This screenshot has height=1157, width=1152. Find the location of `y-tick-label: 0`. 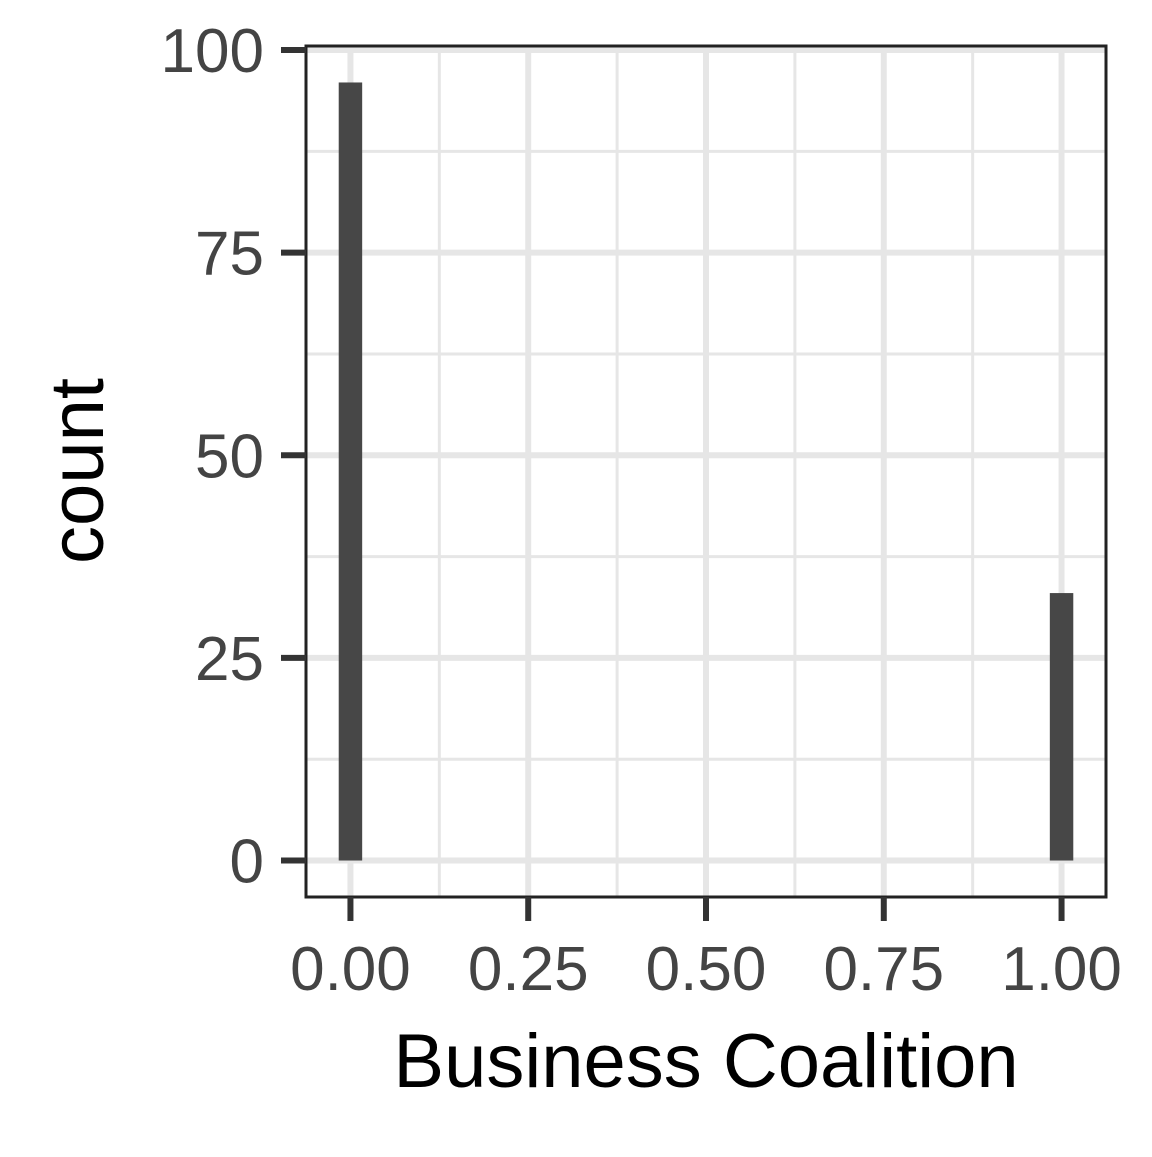

y-tick-label: 0 is located at coordinates (247, 862).